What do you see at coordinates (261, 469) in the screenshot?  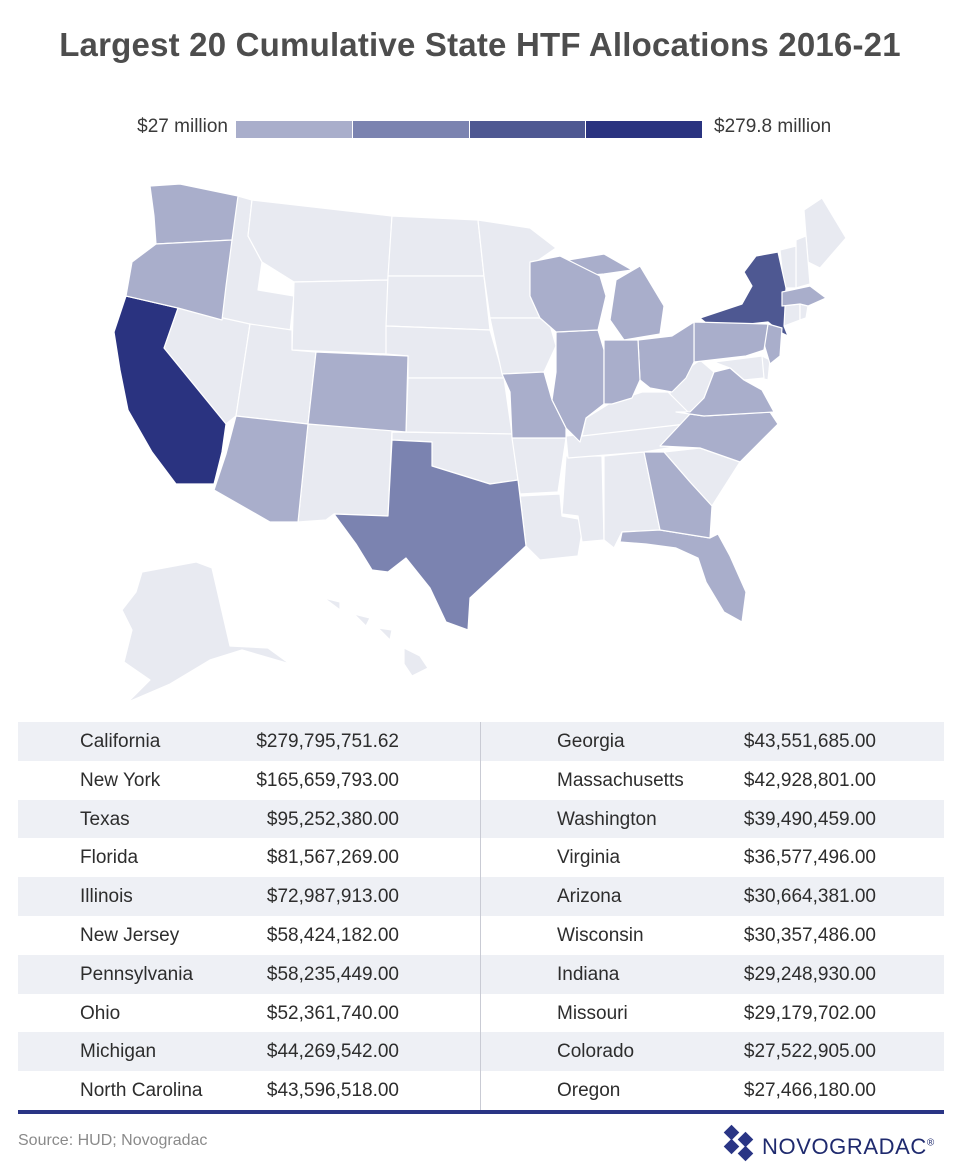 I see `state-arizona` at bounding box center [261, 469].